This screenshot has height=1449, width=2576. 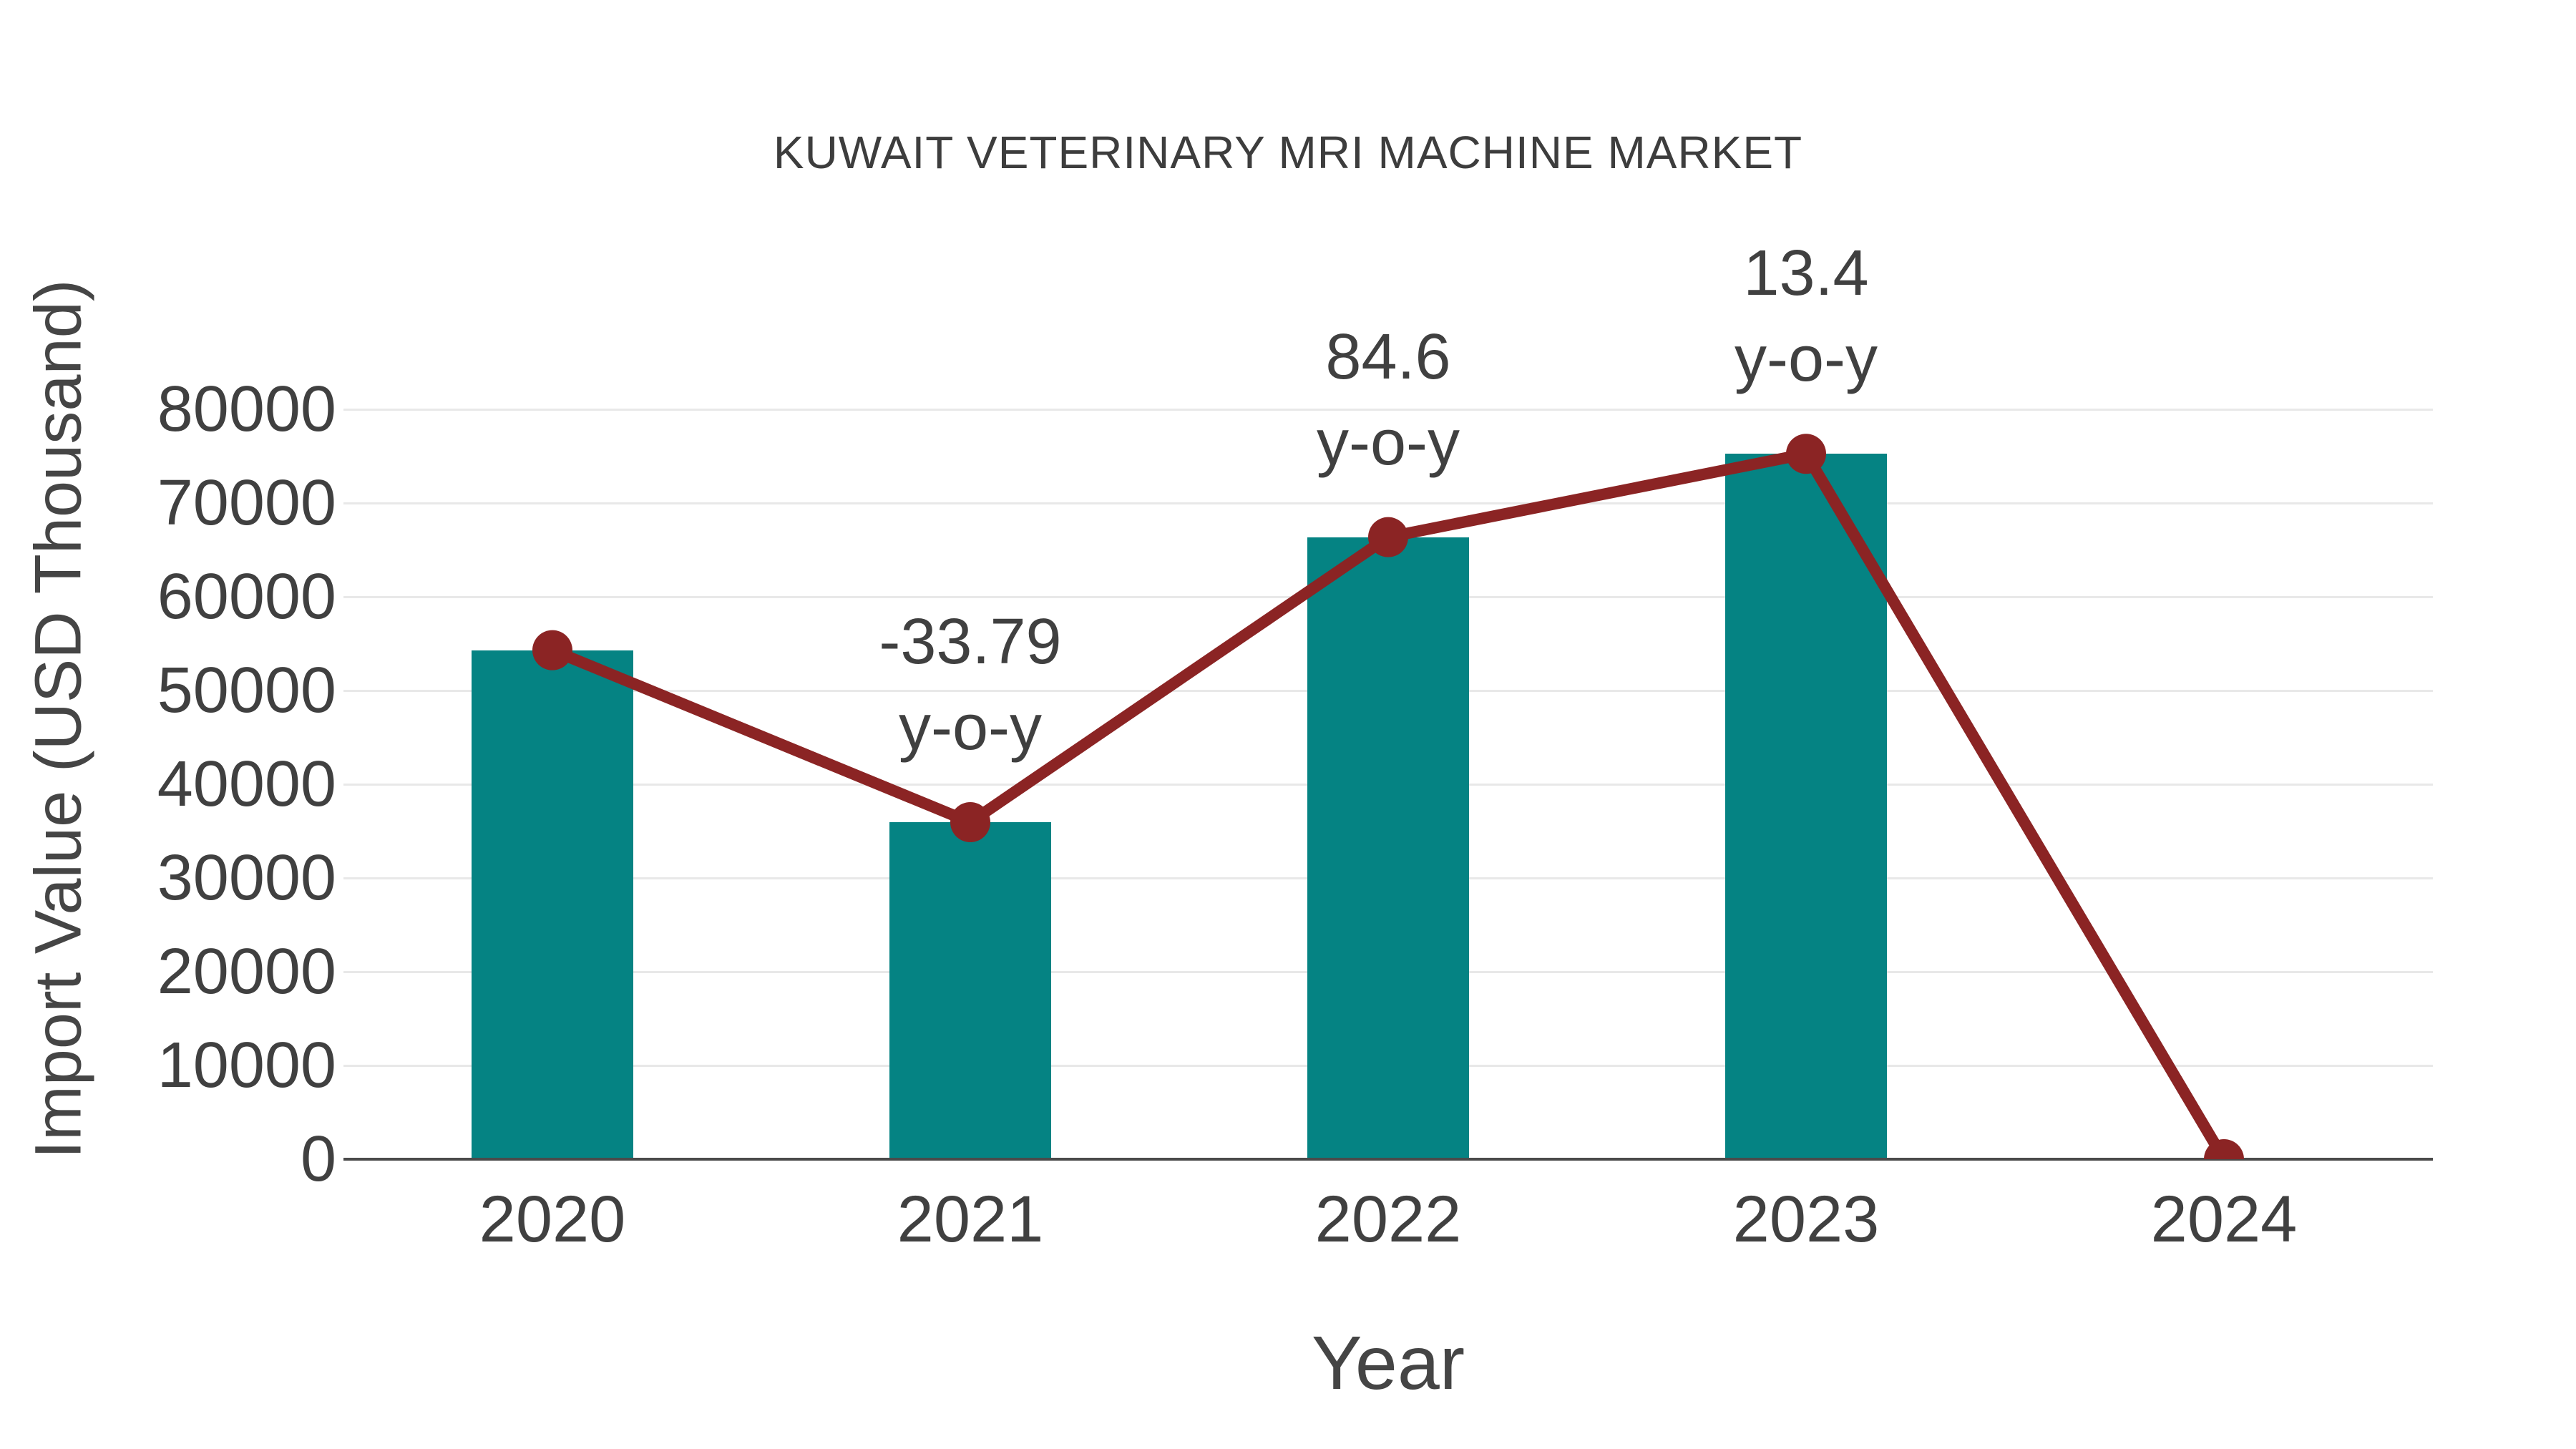 What do you see at coordinates (552, 1219) in the screenshot?
I see `x-tick-label-2020: 2020` at bounding box center [552, 1219].